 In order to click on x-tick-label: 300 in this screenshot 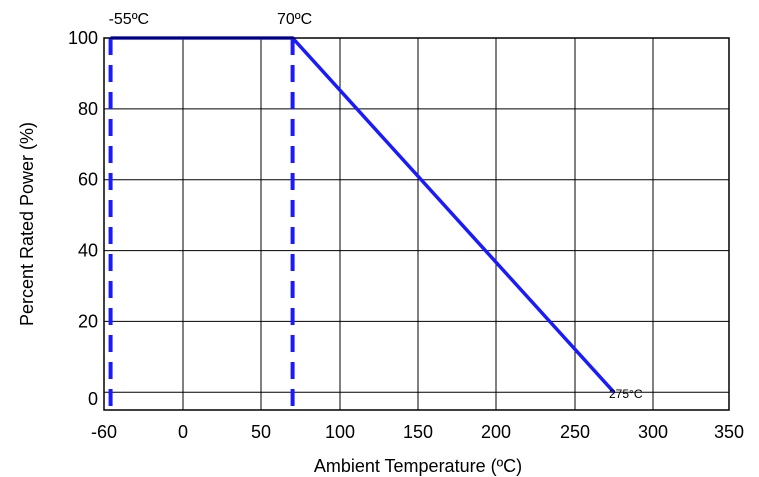, I will do `click(653, 432)`.